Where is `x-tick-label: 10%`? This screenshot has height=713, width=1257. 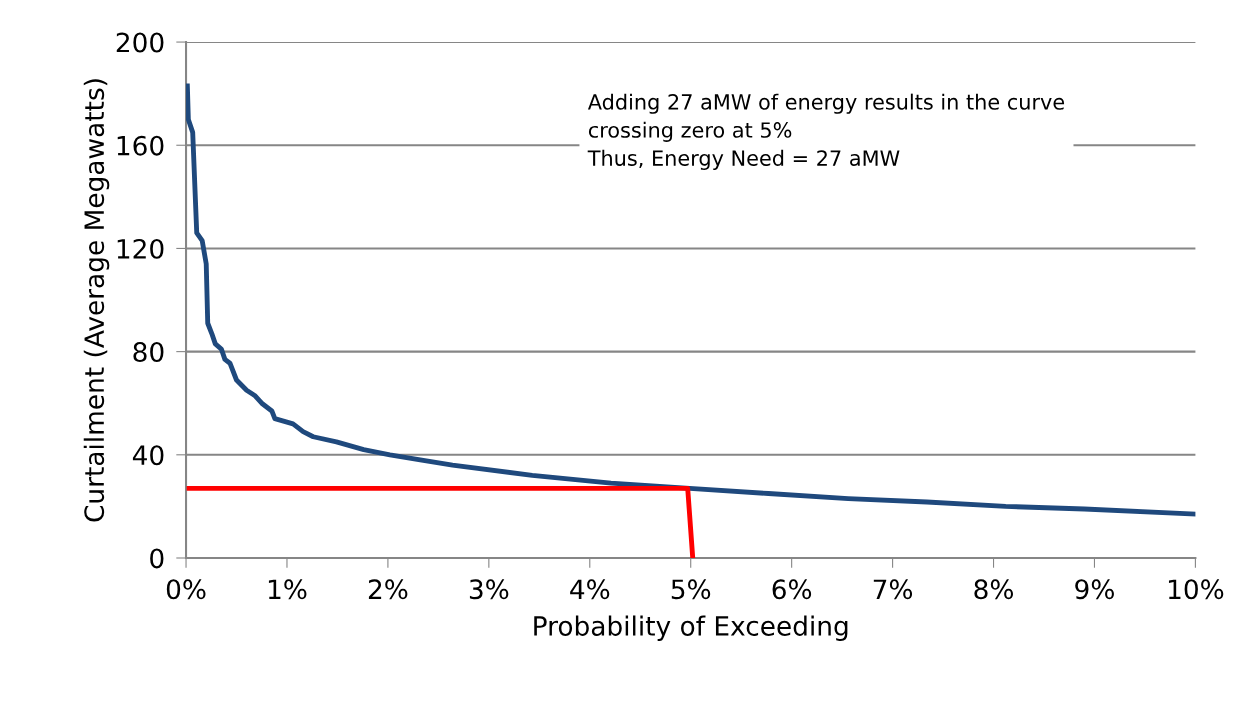
x-tick-label: 10% is located at coordinates (1196, 589).